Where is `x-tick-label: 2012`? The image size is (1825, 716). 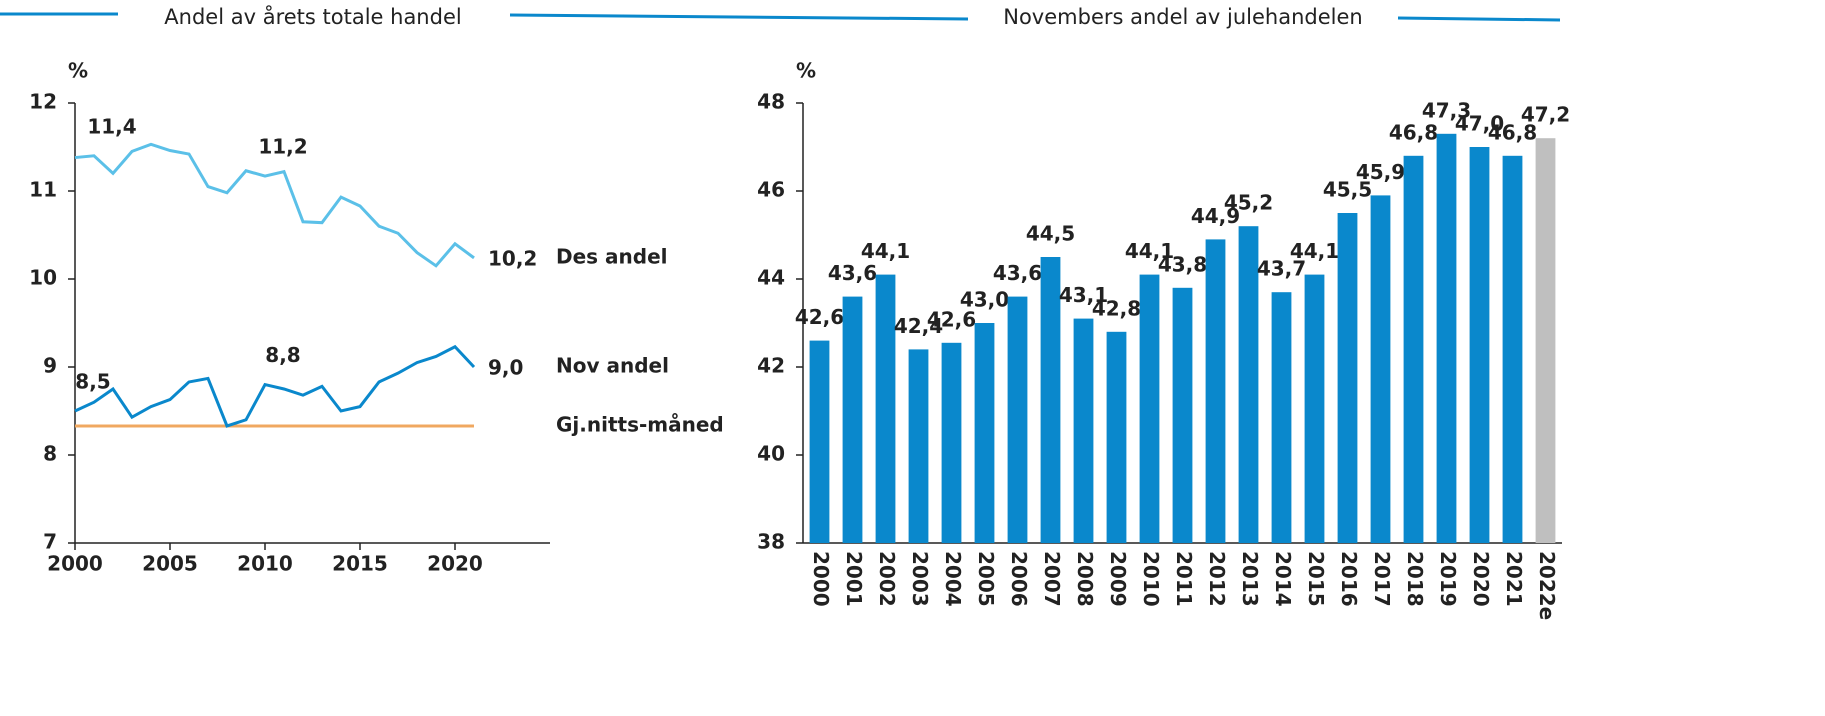
x-tick-label: 2012 is located at coordinates (1217, 579).